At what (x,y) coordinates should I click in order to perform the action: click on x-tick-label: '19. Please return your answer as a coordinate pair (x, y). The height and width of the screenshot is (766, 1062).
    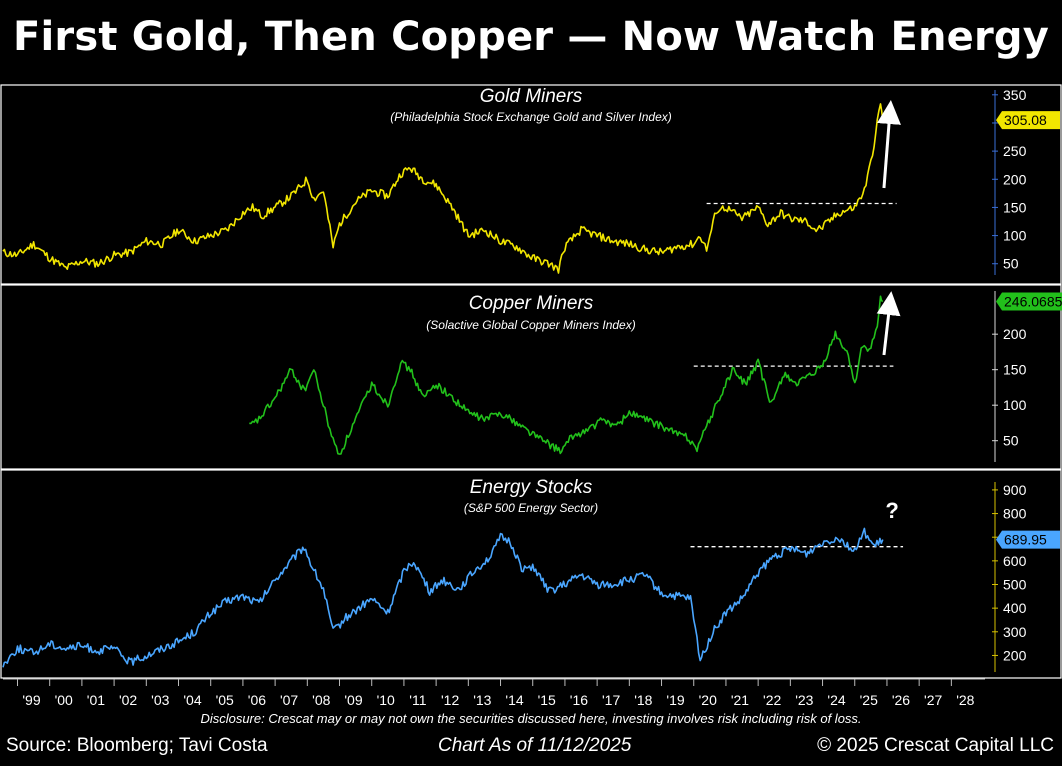
    Looking at the image, I should click on (675, 700).